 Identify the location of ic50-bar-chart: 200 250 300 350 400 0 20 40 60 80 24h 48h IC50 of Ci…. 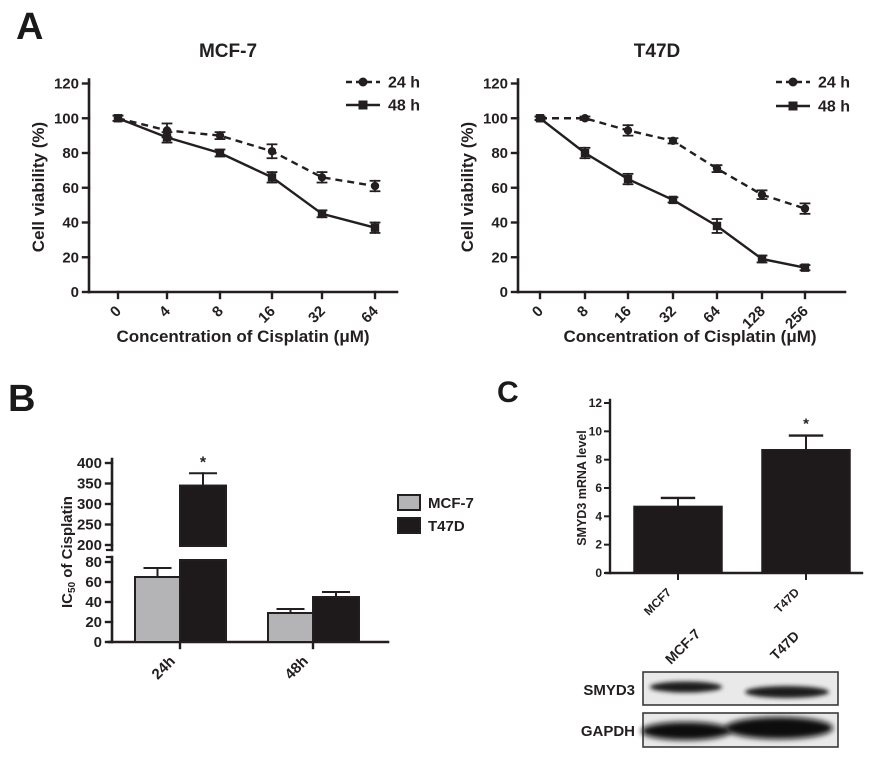
(266, 568).